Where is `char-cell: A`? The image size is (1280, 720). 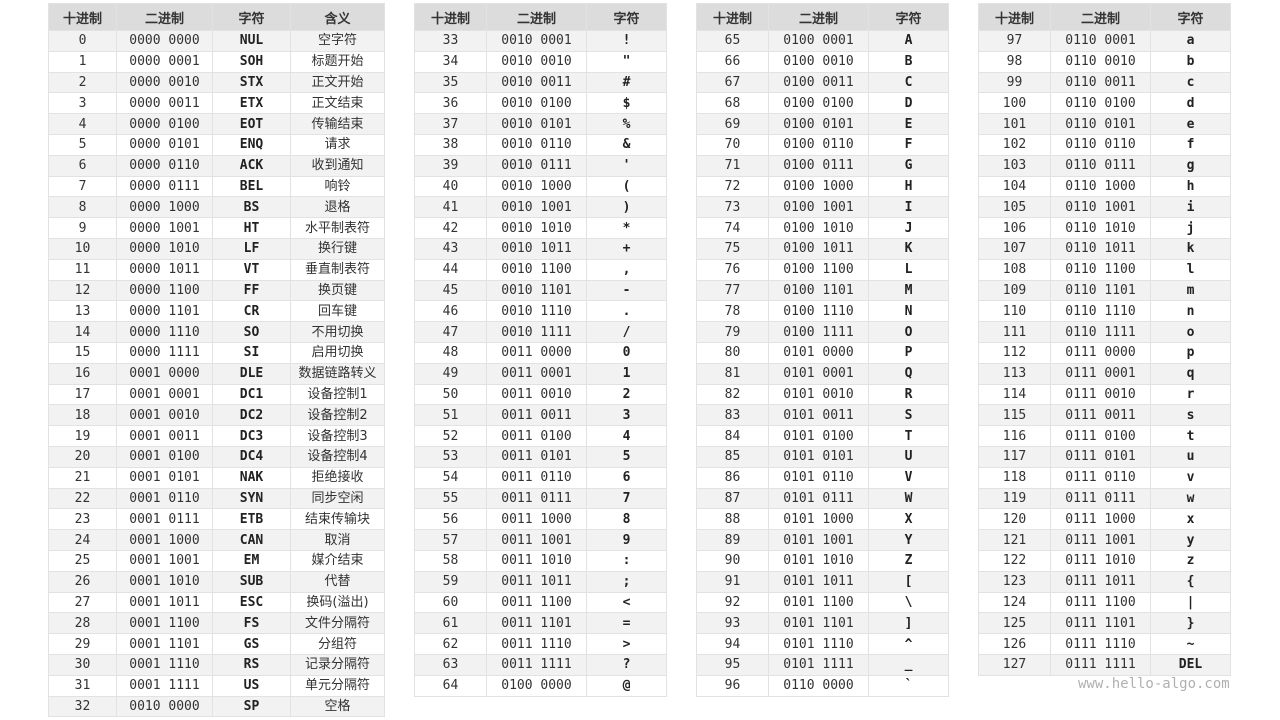 char-cell: A is located at coordinates (908, 41).